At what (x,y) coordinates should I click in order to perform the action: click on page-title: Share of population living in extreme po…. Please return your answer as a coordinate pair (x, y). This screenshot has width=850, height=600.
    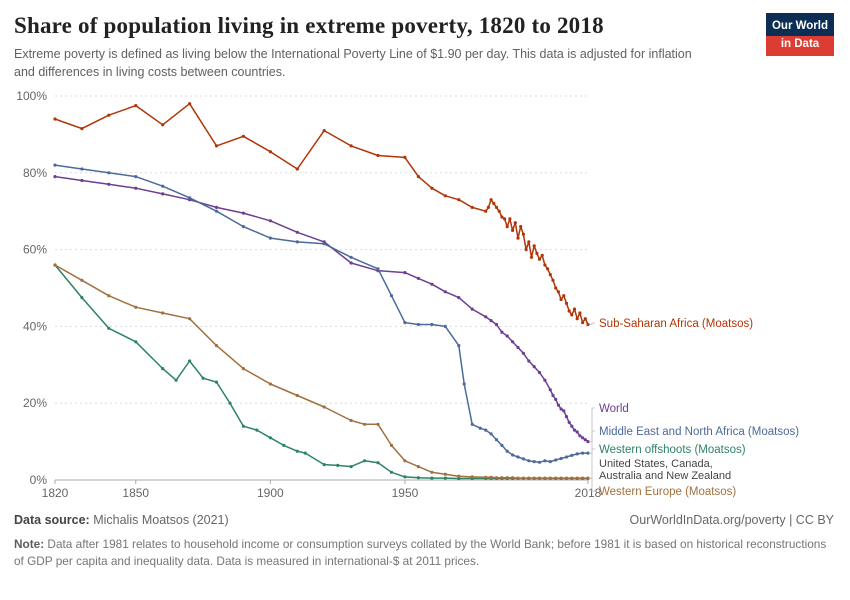
    Looking at the image, I should click on (309, 25).